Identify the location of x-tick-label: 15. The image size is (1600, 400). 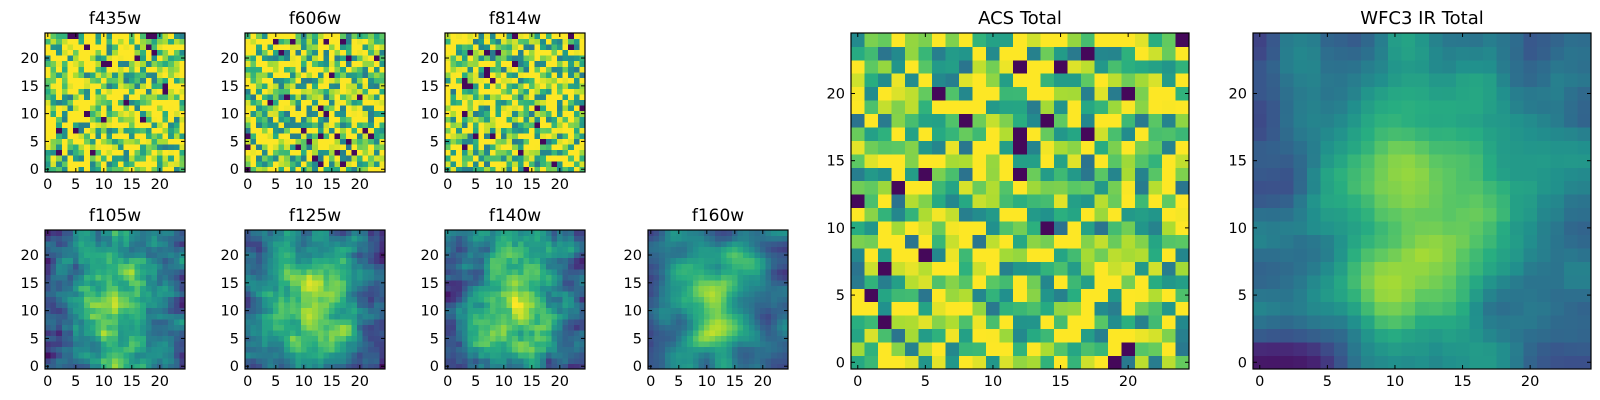
(332, 185).